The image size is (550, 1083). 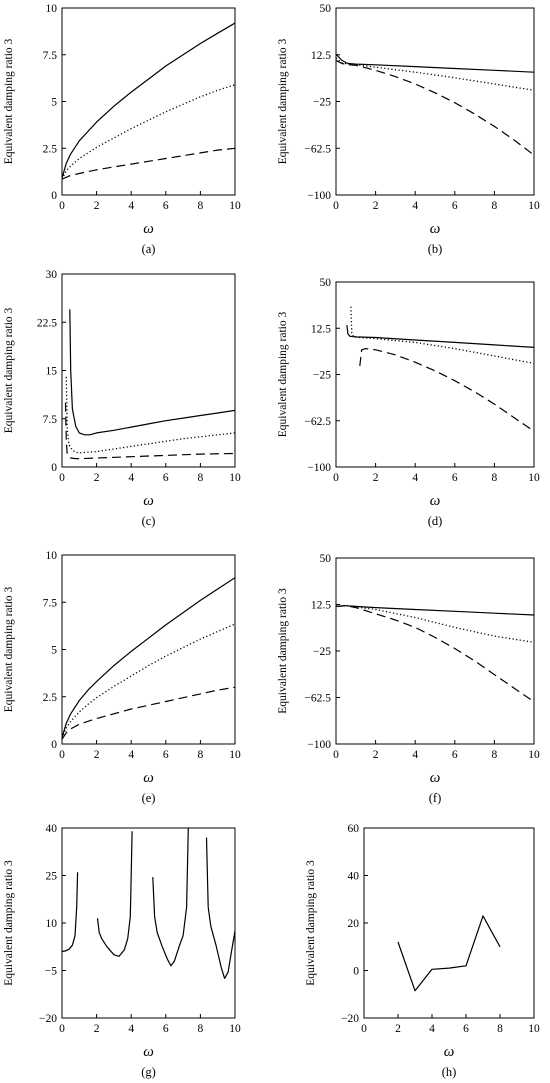 What do you see at coordinates (350, 1019) in the screenshot?
I see `y-tick-label: −20` at bounding box center [350, 1019].